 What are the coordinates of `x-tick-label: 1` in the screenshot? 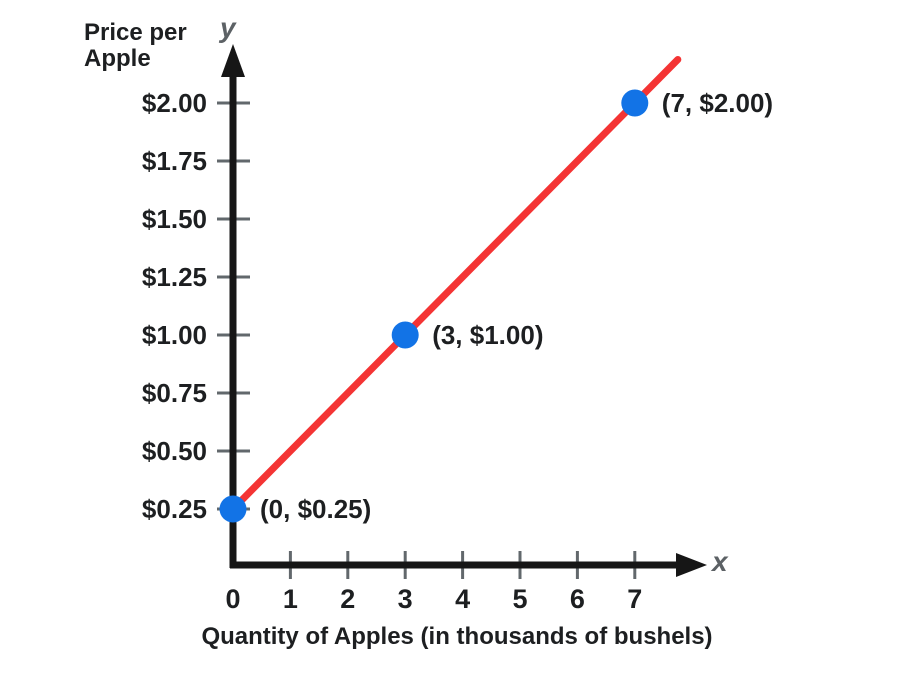 It's located at (290, 599).